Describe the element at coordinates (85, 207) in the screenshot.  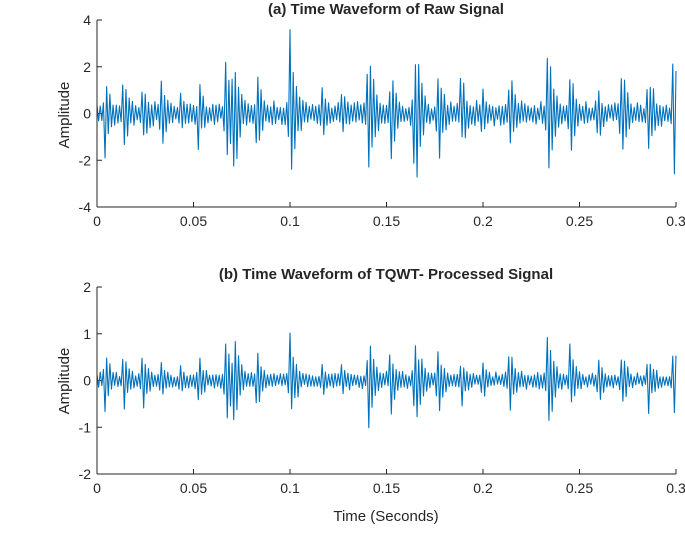
I see `y-tick-label: -4` at that location.